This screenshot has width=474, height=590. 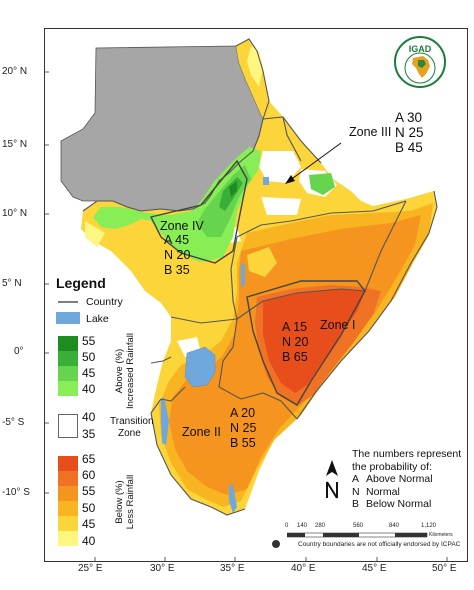 What do you see at coordinates (420, 68) in the screenshot?
I see `africa-map-icon` at bounding box center [420, 68].